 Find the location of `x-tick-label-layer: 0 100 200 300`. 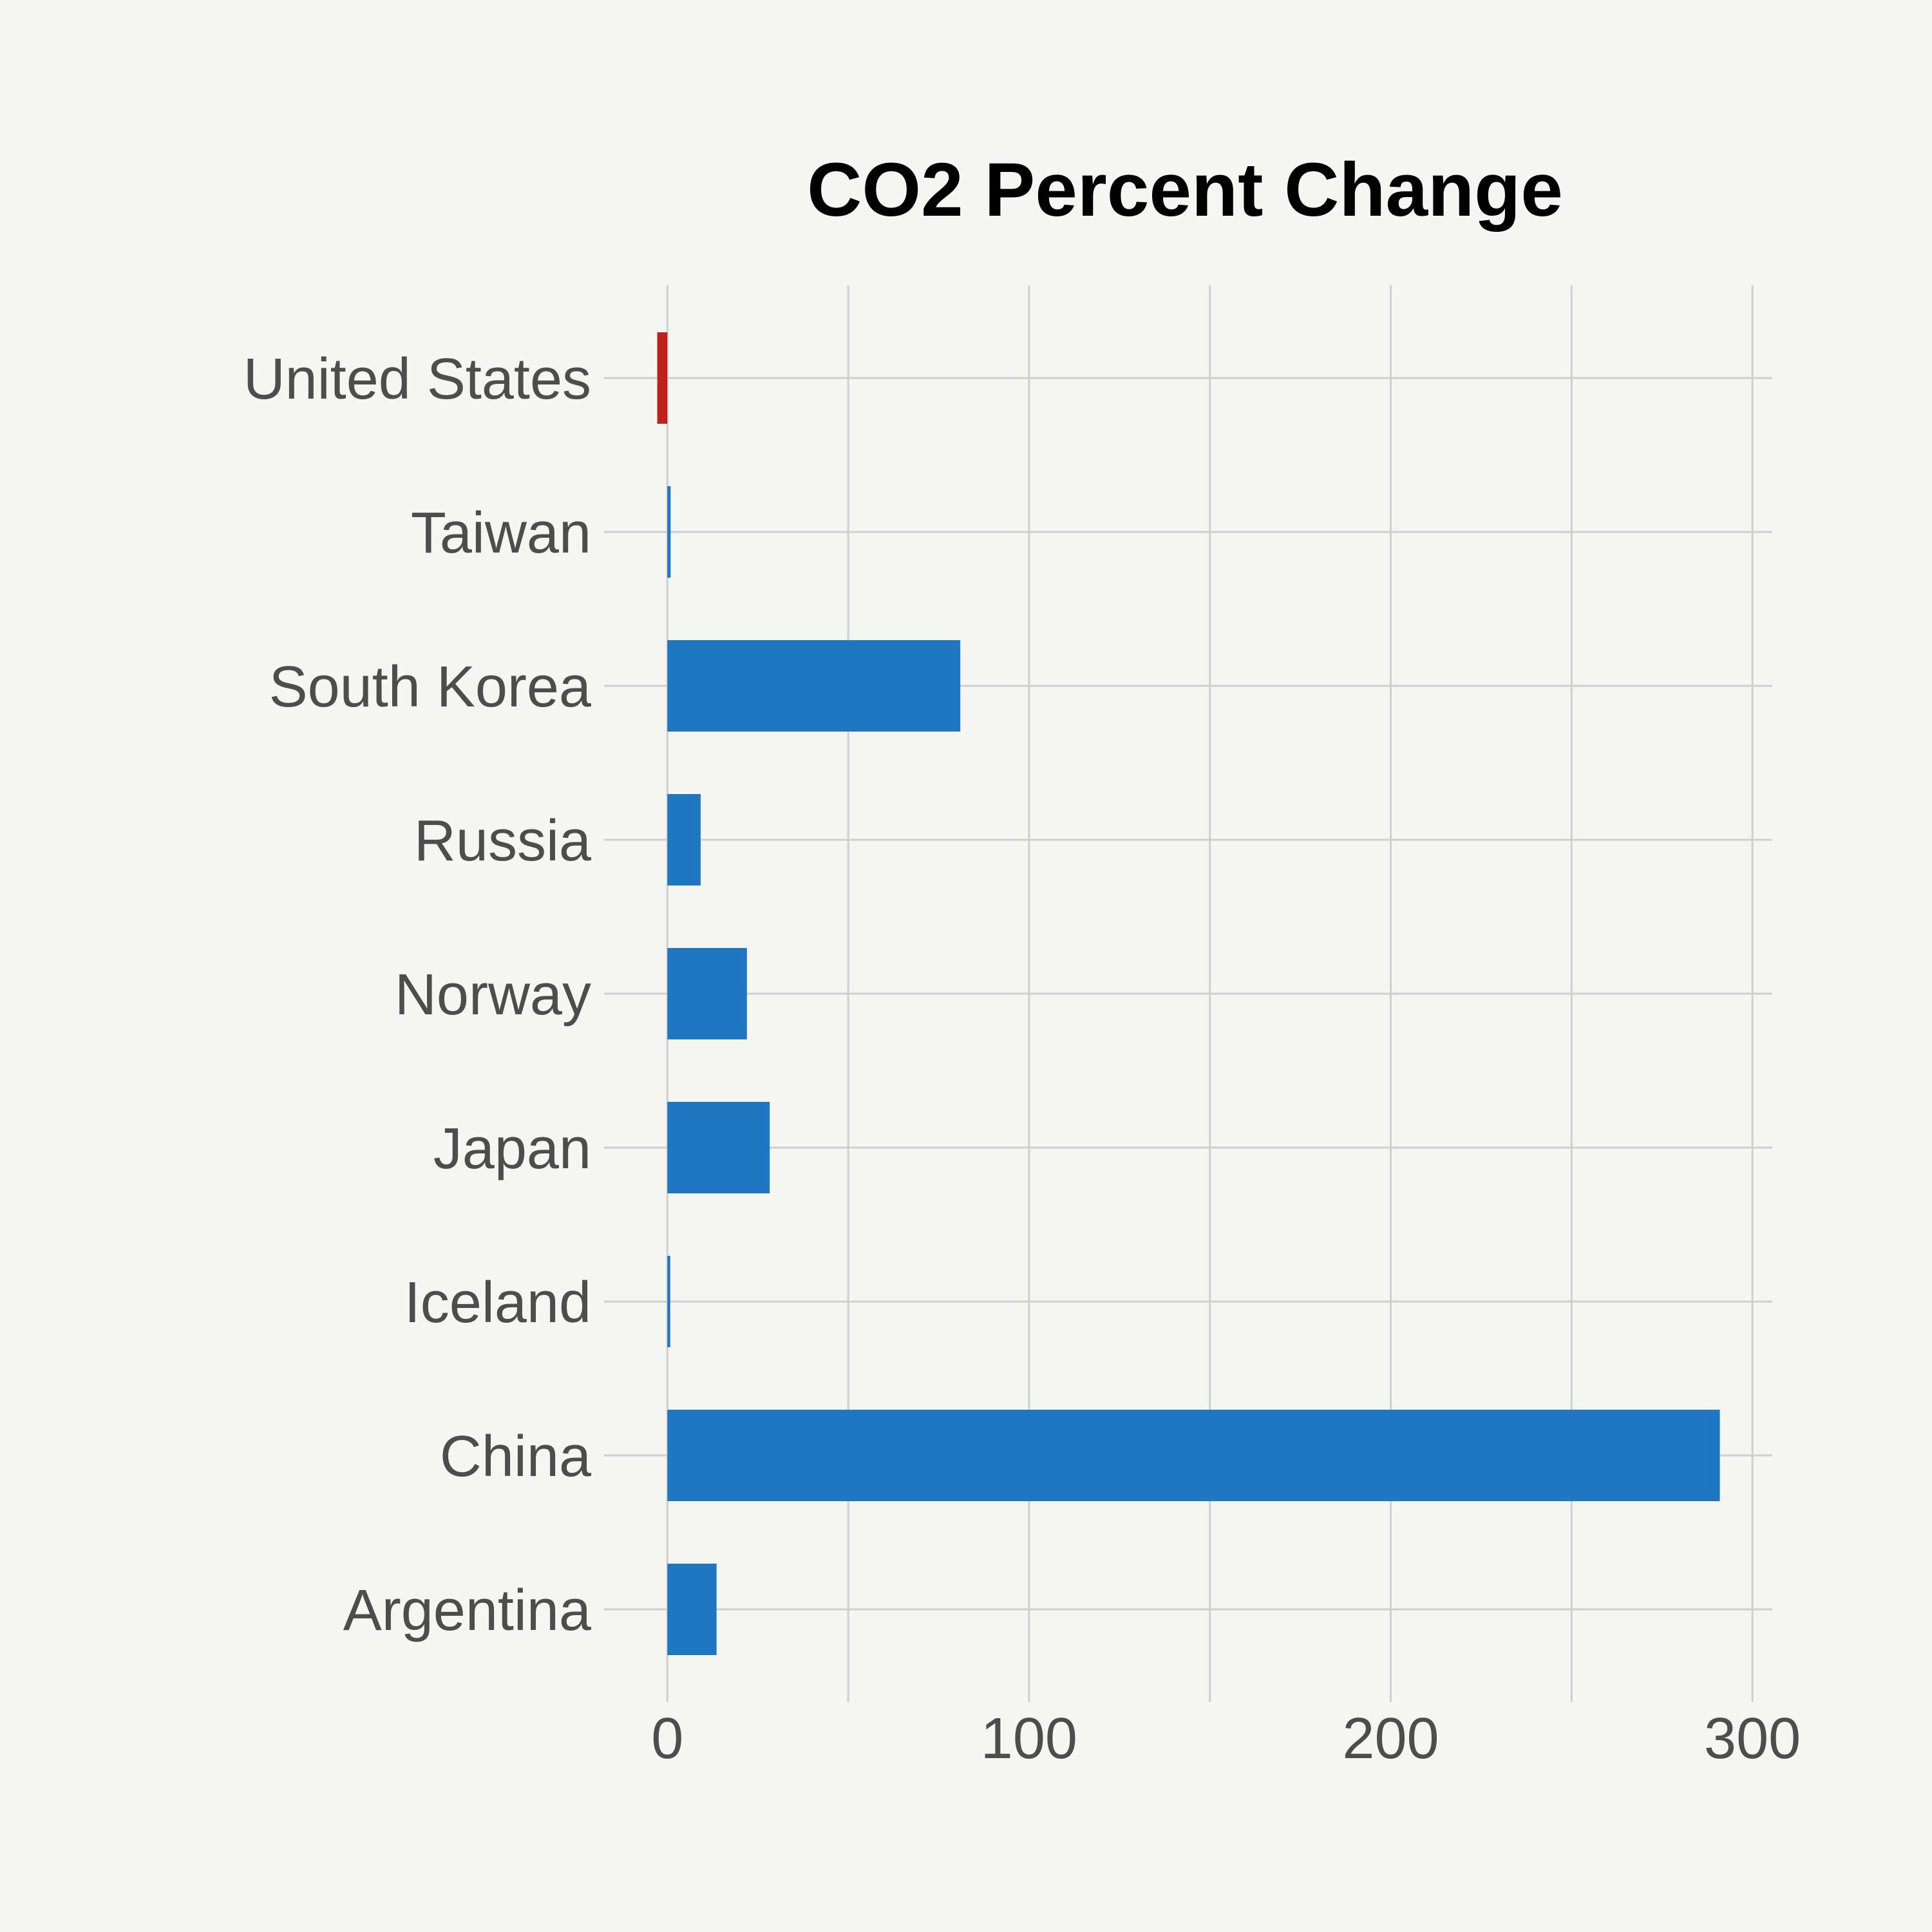

x-tick-label-layer: 0 100 200 300 is located at coordinates (1226, 1739).